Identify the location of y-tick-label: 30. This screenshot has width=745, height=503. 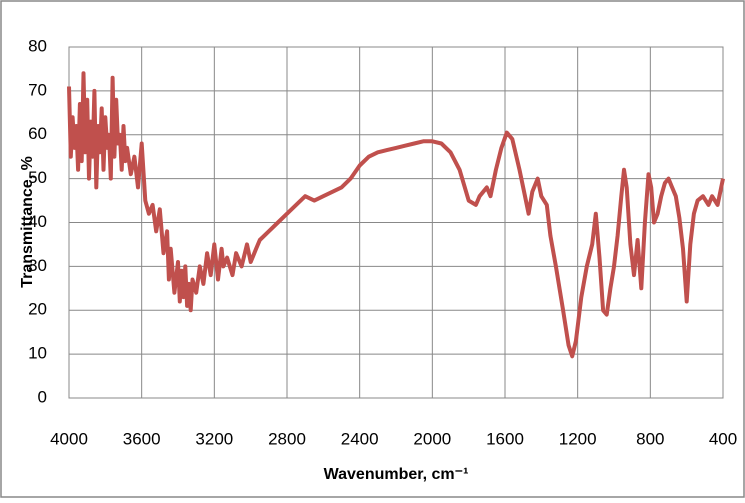
(37, 265).